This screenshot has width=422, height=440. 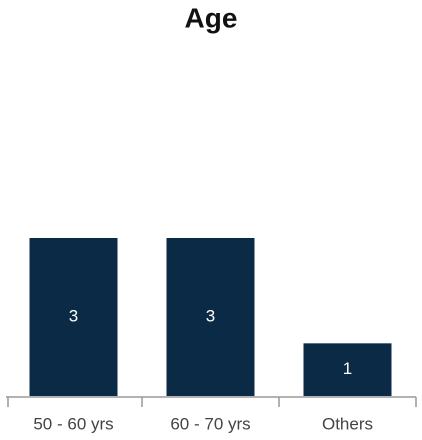 I want to click on chart-title: Age, so click(x=211, y=17).